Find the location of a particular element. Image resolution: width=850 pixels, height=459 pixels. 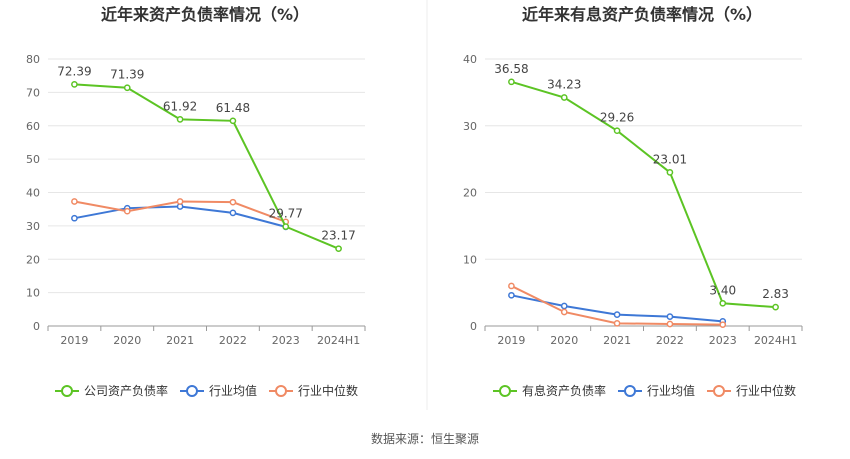

chart-title: 近年来资产负债率情况（%） is located at coordinates (205, 14).